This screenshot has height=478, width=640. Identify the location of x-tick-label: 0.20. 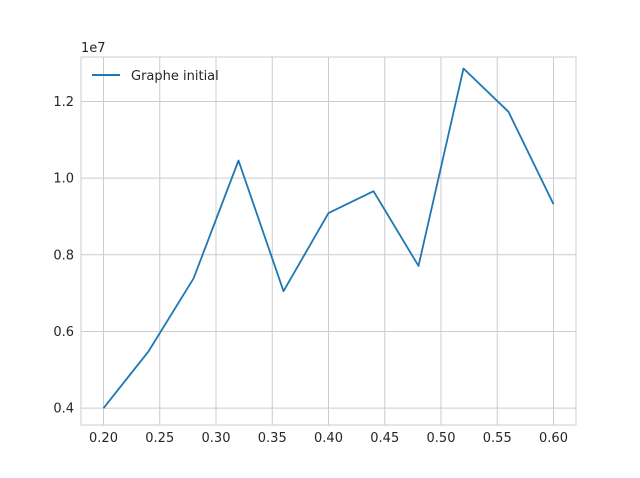
(103, 438).